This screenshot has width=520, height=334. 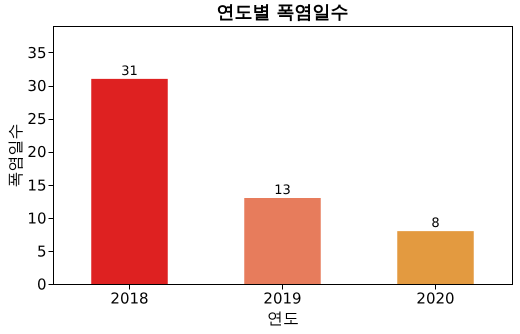 What do you see at coordinates (435, 299) in the screenshot?
I see `x-tick-label: 2020` at bounding box center [435, 299].